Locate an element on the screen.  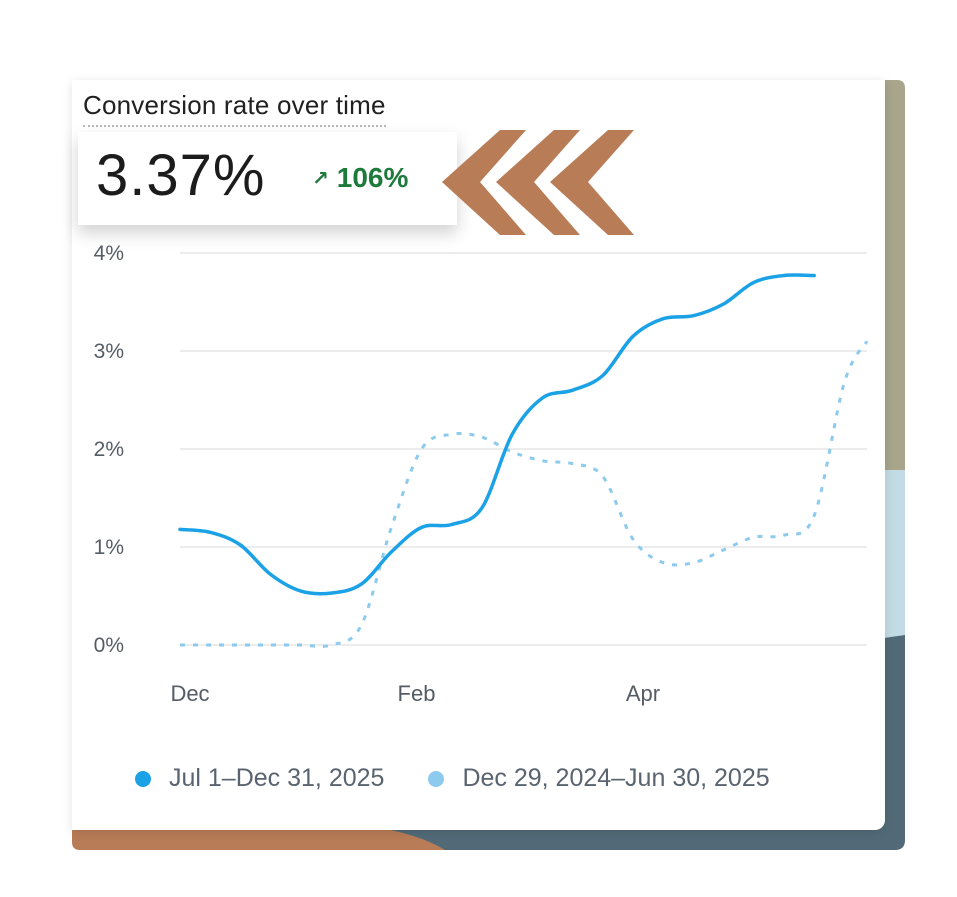
chevrons-left-icon is located at coordinates (538, 182).